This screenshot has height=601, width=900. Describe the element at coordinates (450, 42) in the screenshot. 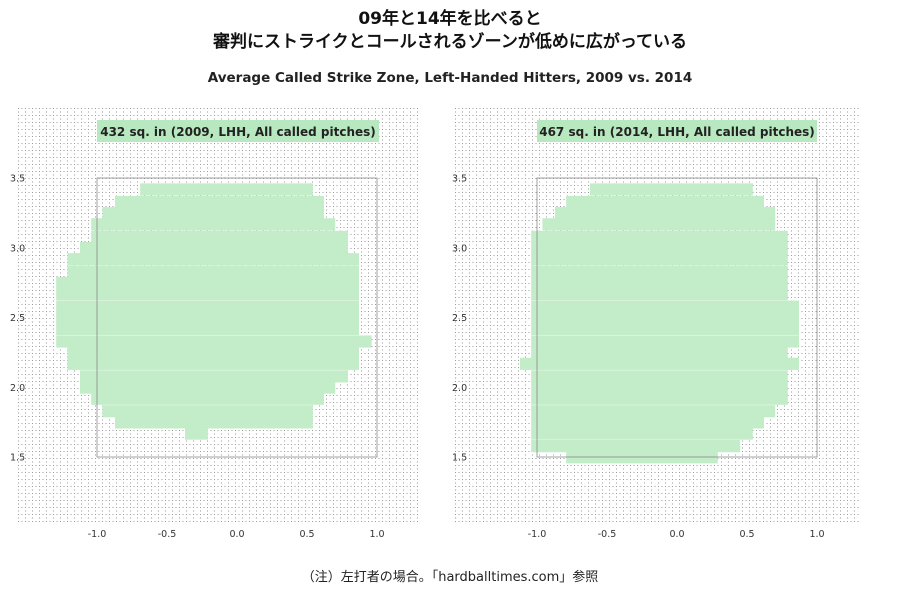

I see `title-line-2: 審判にストライクとコールされるゾーンが低めに広がっている` at that location.